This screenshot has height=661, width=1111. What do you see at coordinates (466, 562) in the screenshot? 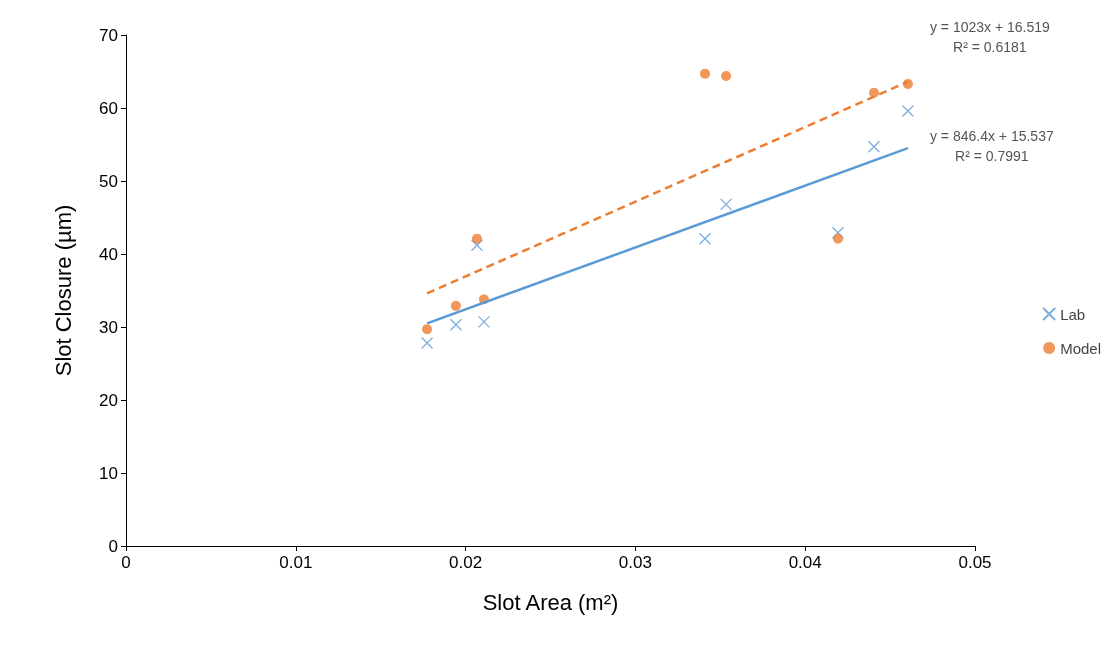
I see `x-tick-label: 0.02` at bounding box center [466, 562].